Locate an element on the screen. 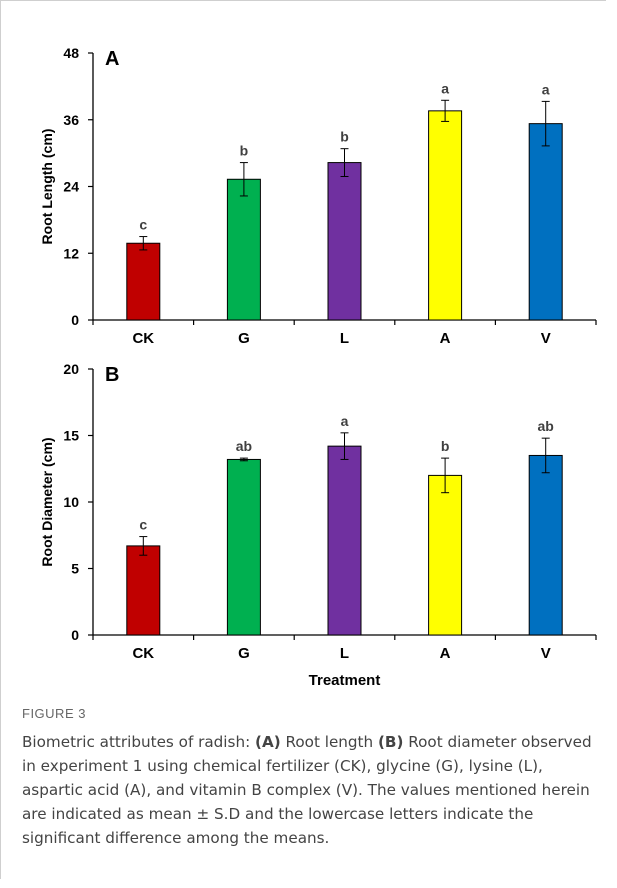 The height and width of the screenshot is (888, 617). caption-tag-a: (A) is located at coordinates (268, 742).